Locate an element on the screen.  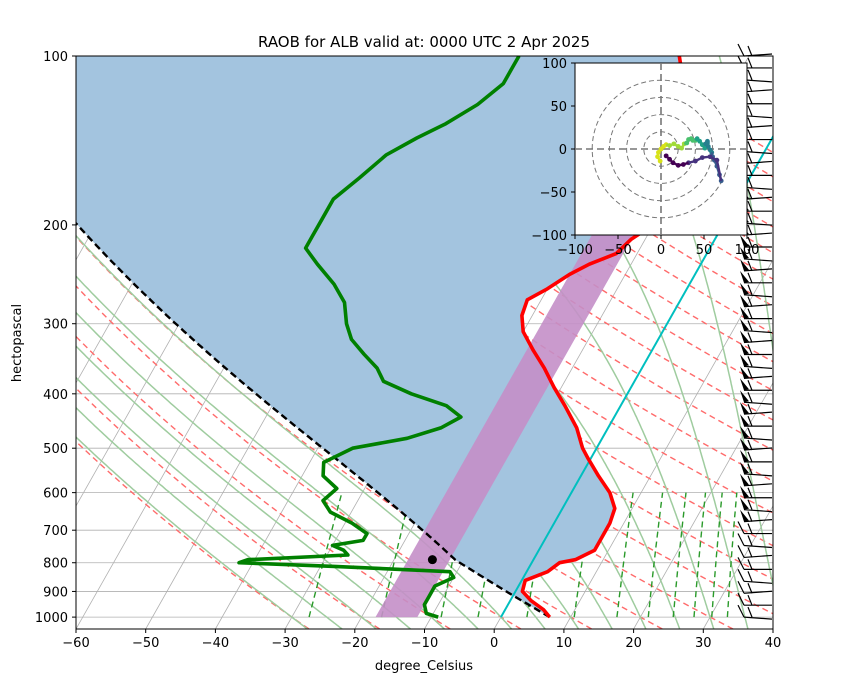
y-axis-label: hectopascal is located at coordinates (17, 343).